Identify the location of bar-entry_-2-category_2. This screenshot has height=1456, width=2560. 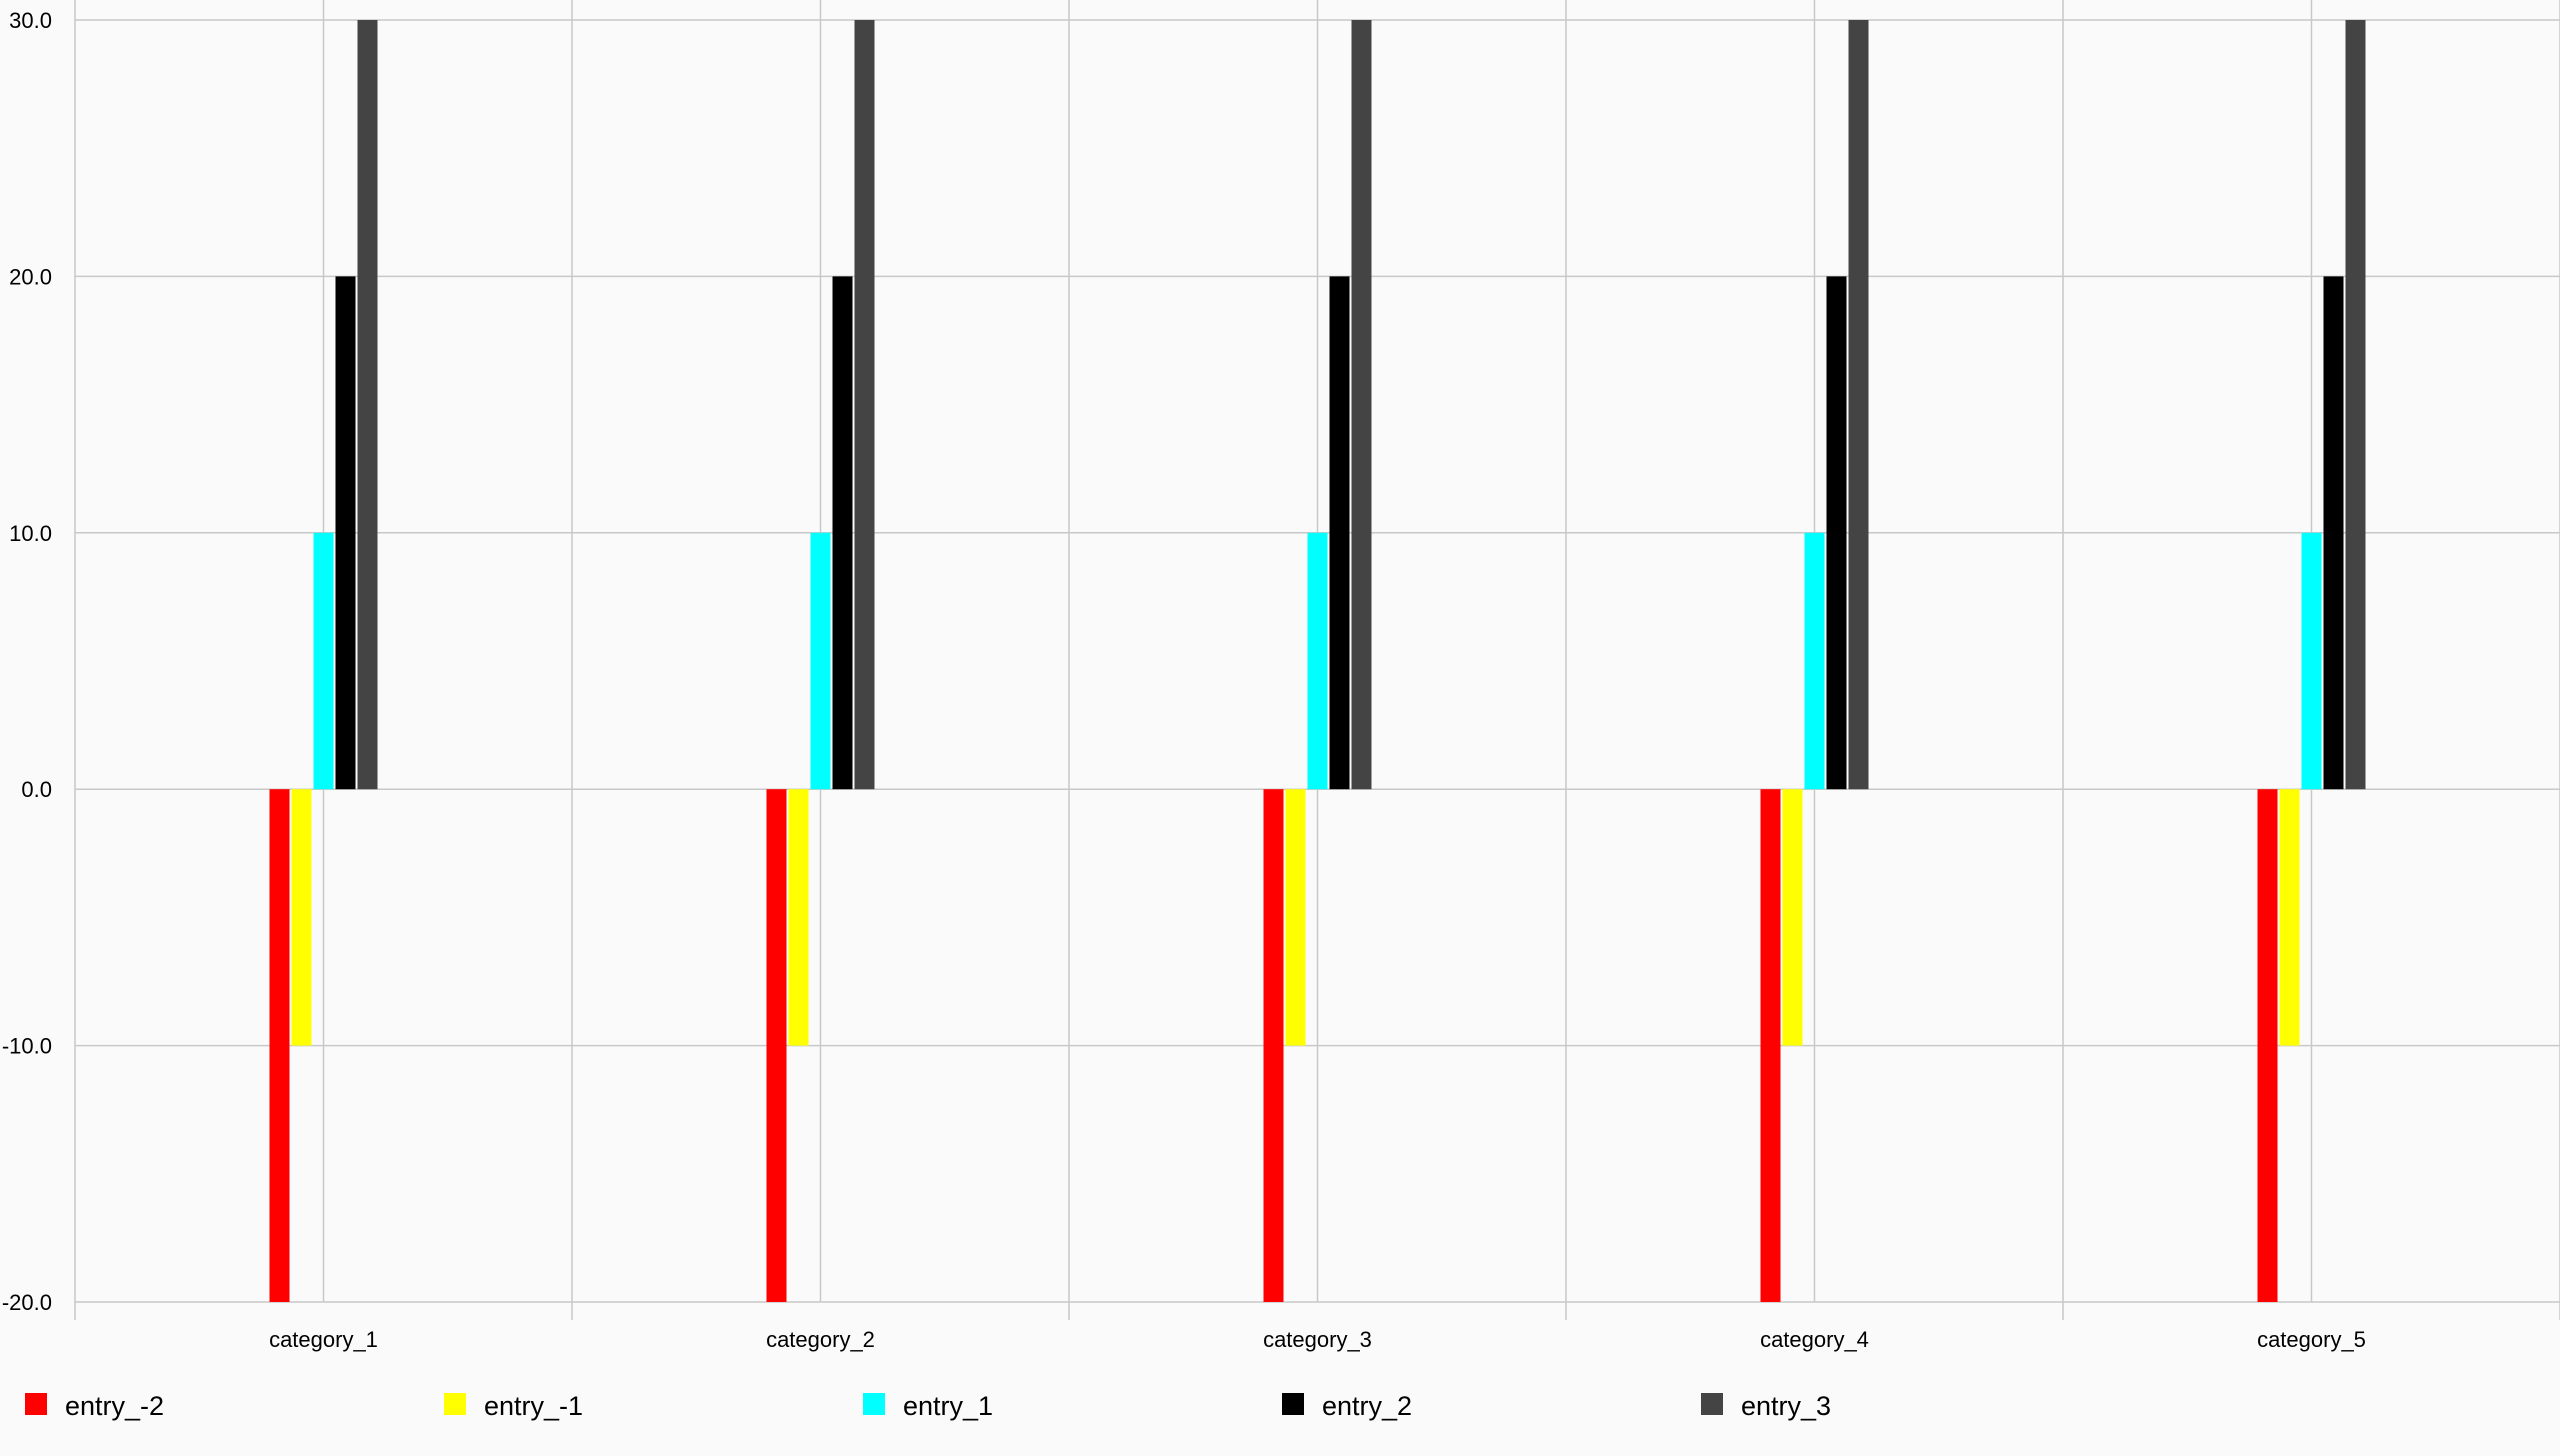
(776, 1045).